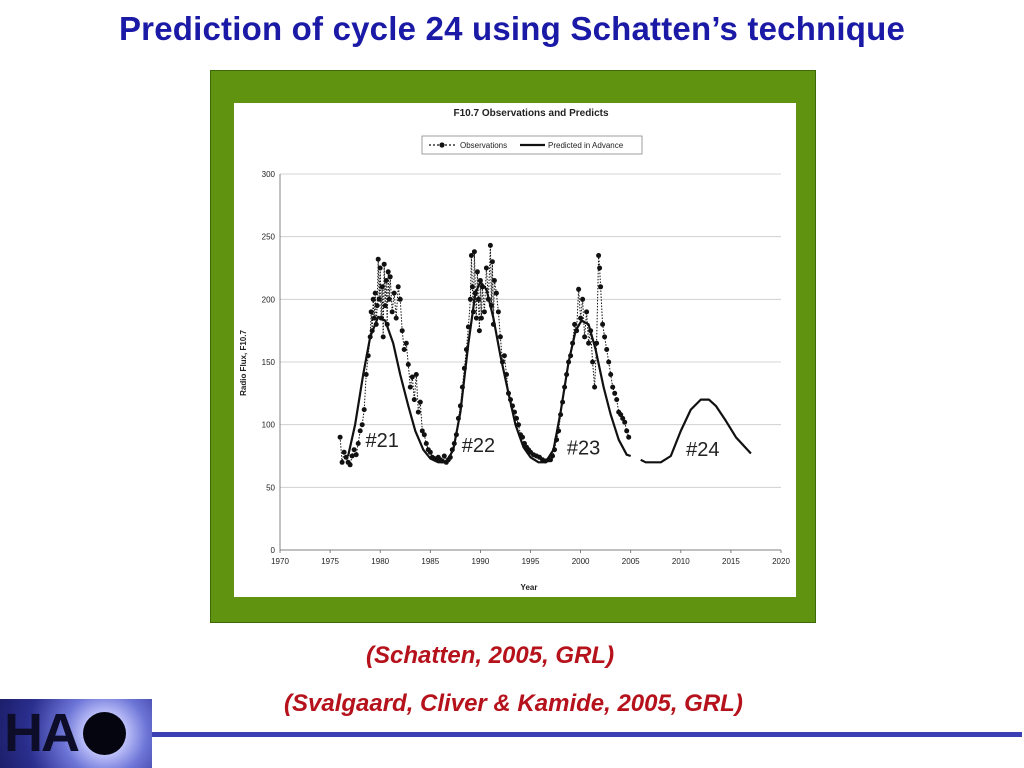 This screenshot has height=768, width=1024. I want to click on x-tick-label: 1995, so click(531, 561).